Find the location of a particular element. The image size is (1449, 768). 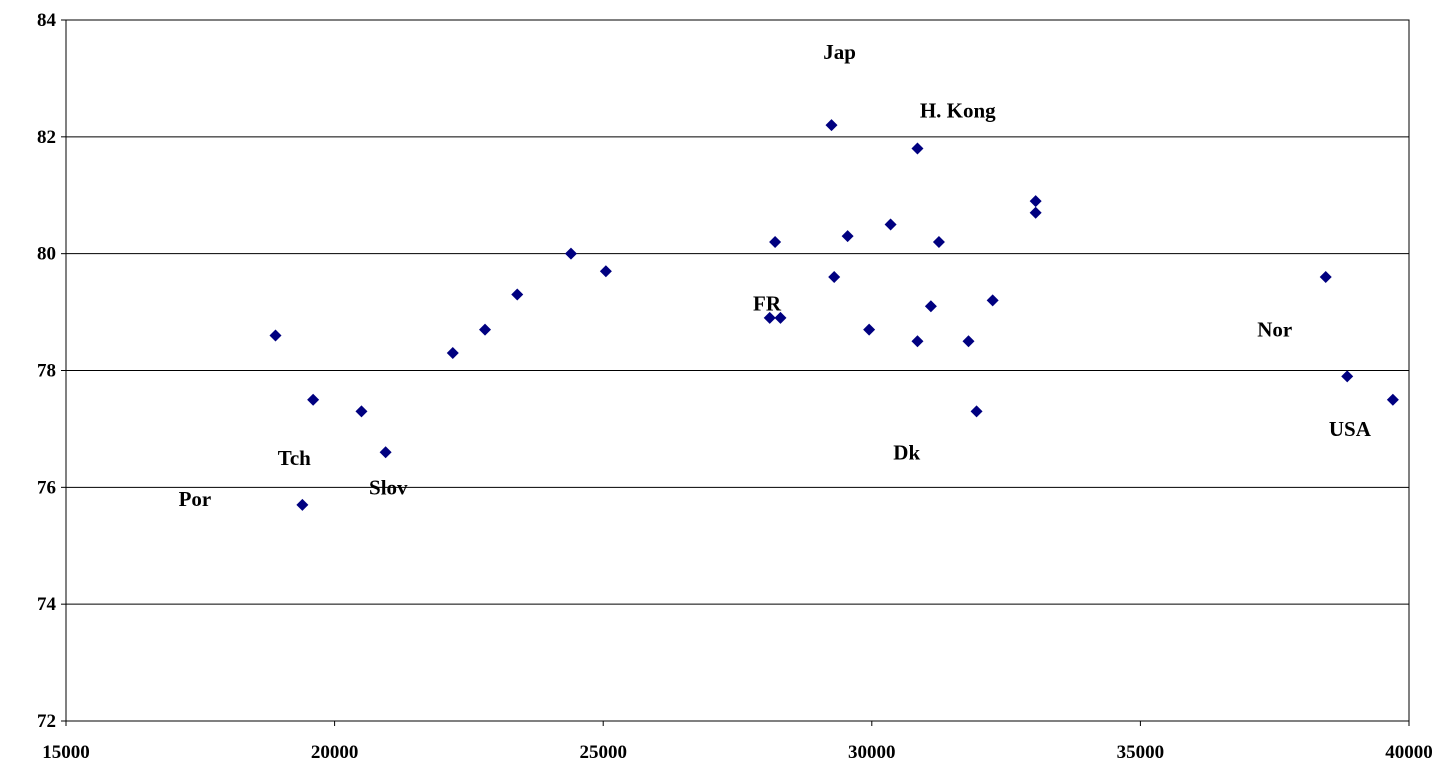

x-tick-label: 15000 is located at coordinates (66, 752).